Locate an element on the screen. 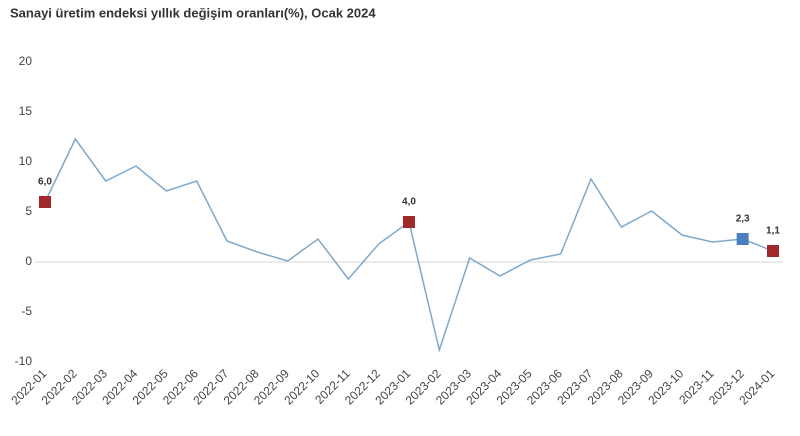 The height and width of the screenshot is (436, 800). value-label: 2,3 is located at coordinates (743, 219).